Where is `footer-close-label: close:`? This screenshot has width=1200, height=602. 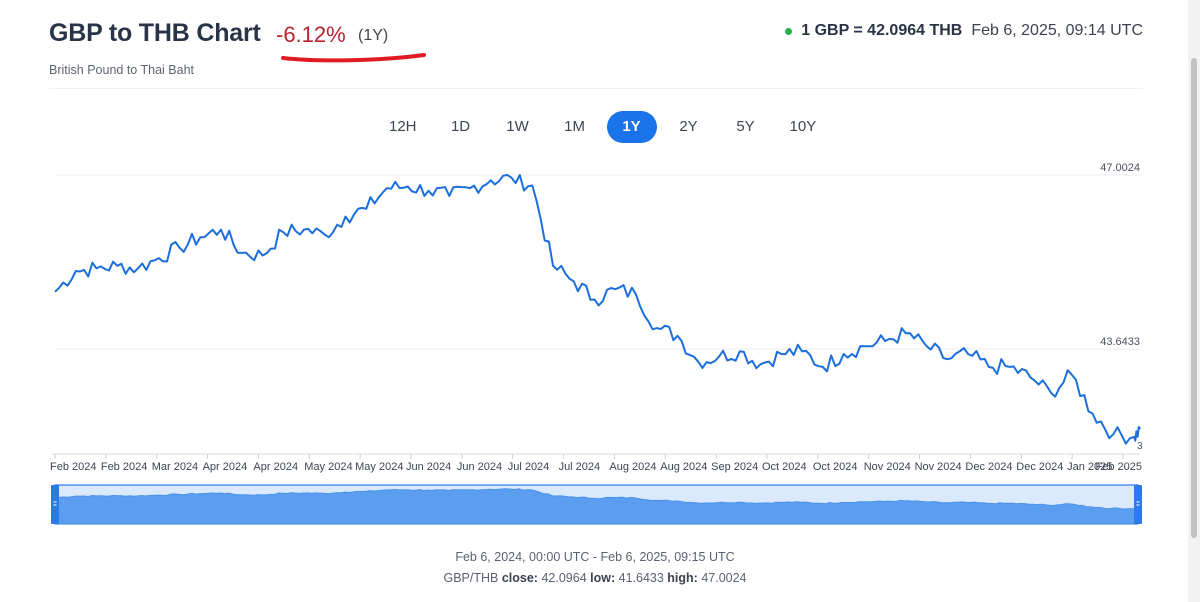 footer-close-label: close: is located at coordinates (519, 578).